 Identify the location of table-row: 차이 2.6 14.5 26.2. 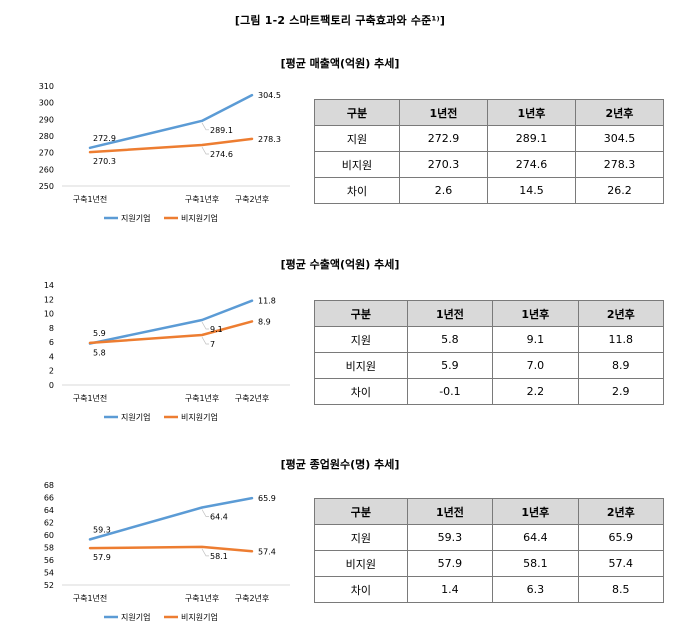
(489, 190).